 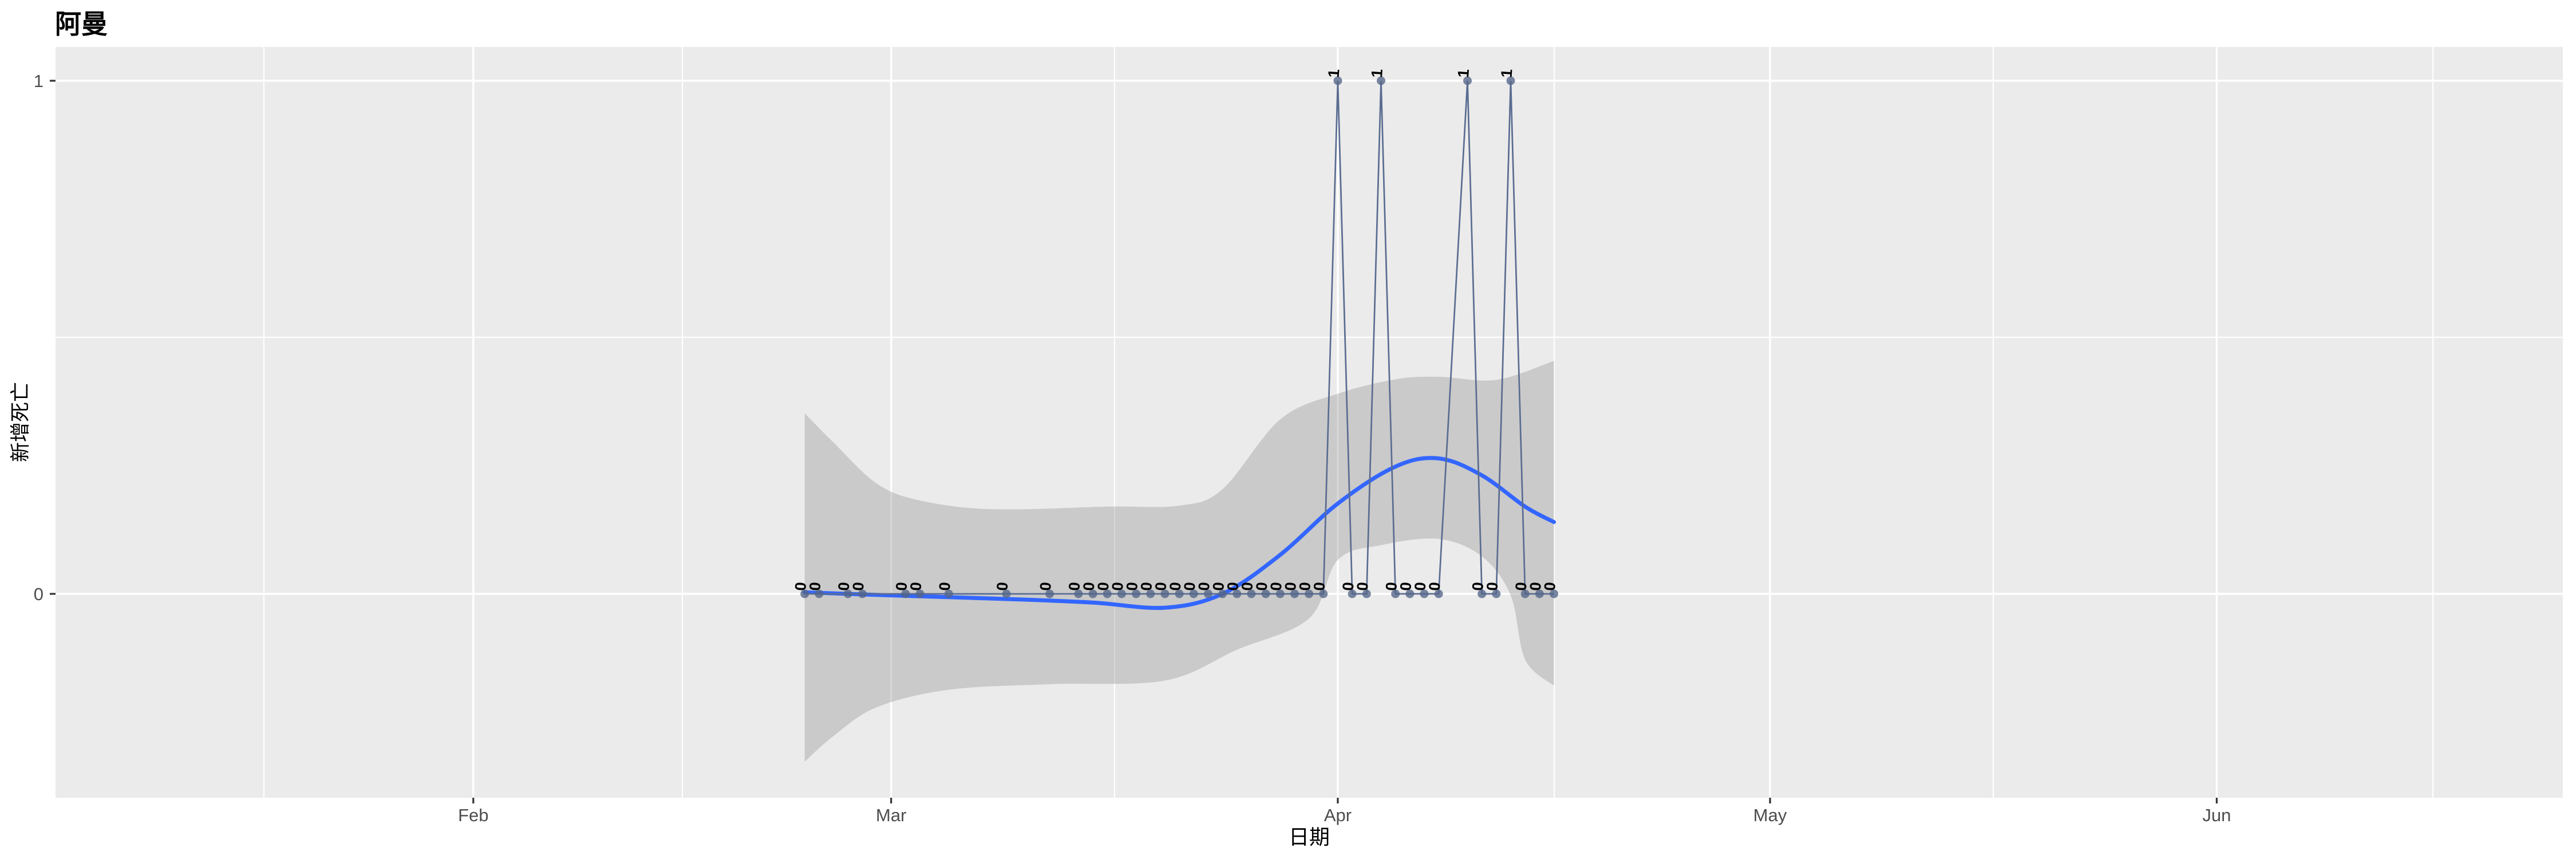 What do you see at coordinates (39, 81) in the screenshot?
I see `y-tick-label: 1` at bounding box center [39, 81].